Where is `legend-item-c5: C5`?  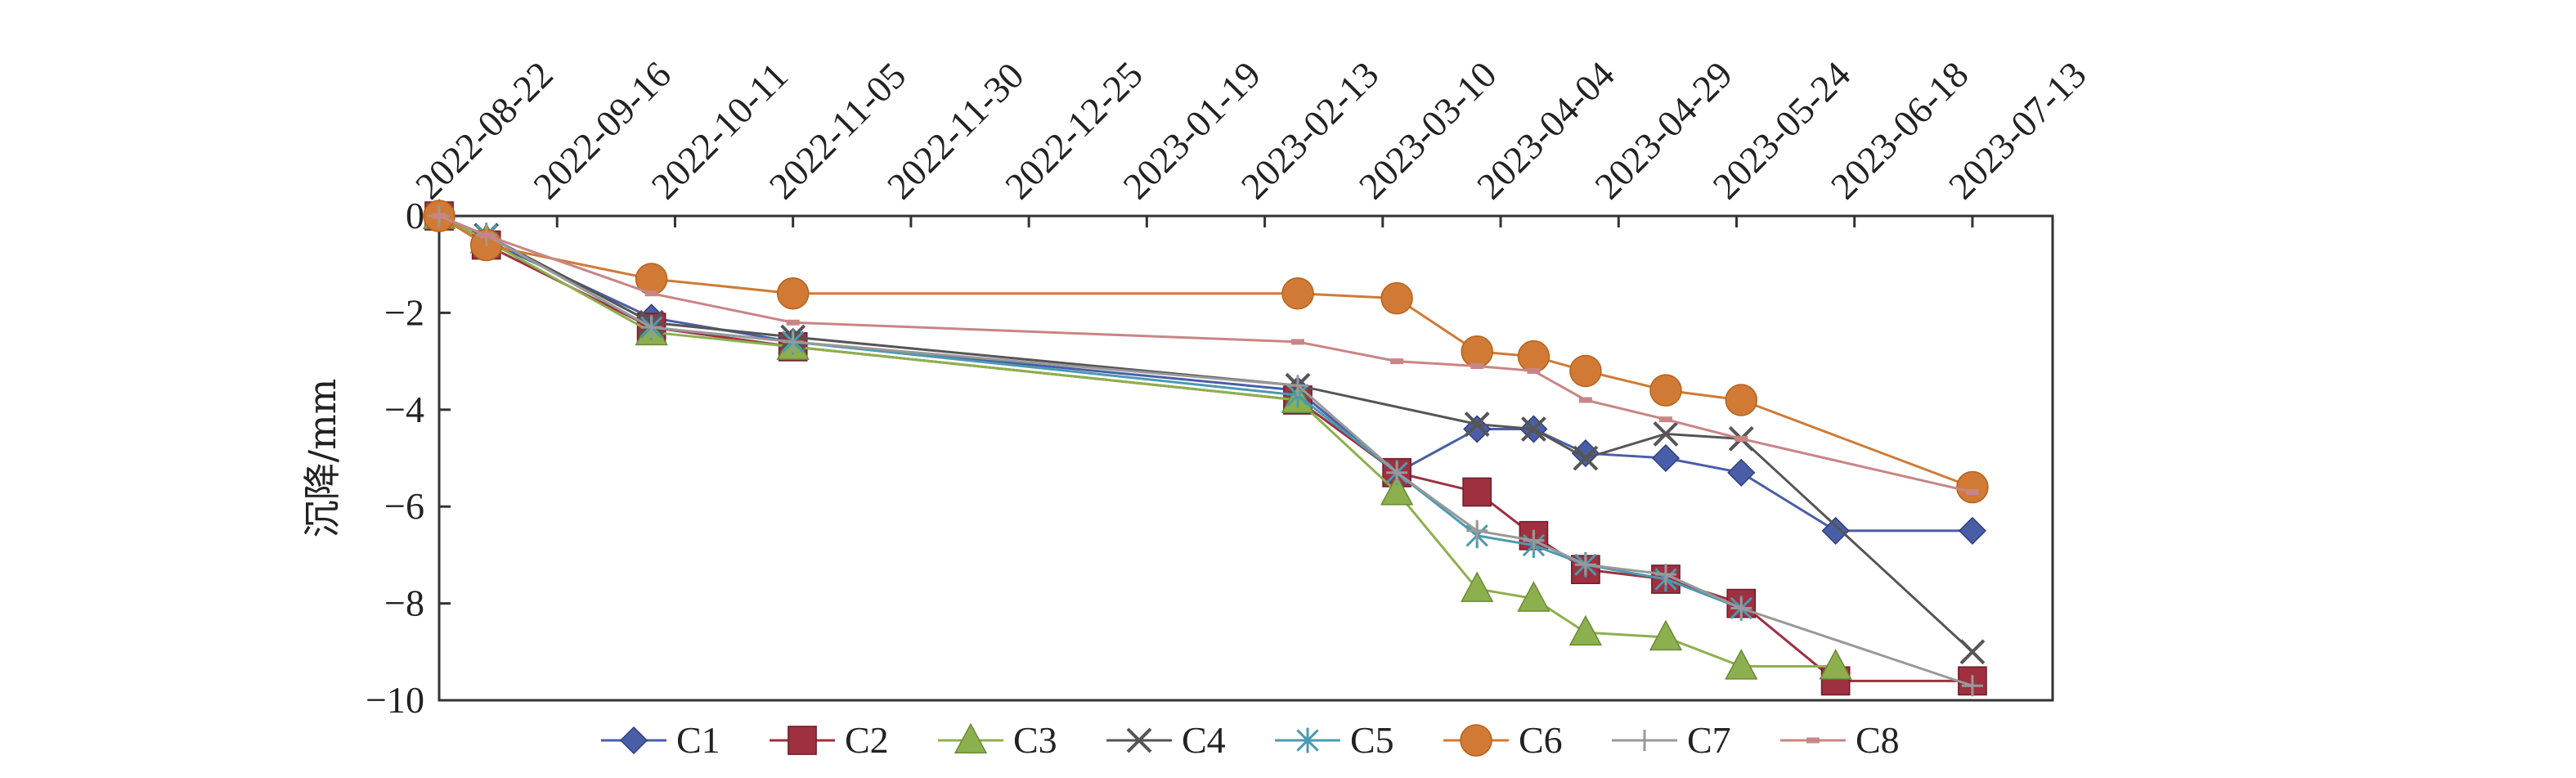 legend-item-c5: C5 is located at coordinates (1334, 740).